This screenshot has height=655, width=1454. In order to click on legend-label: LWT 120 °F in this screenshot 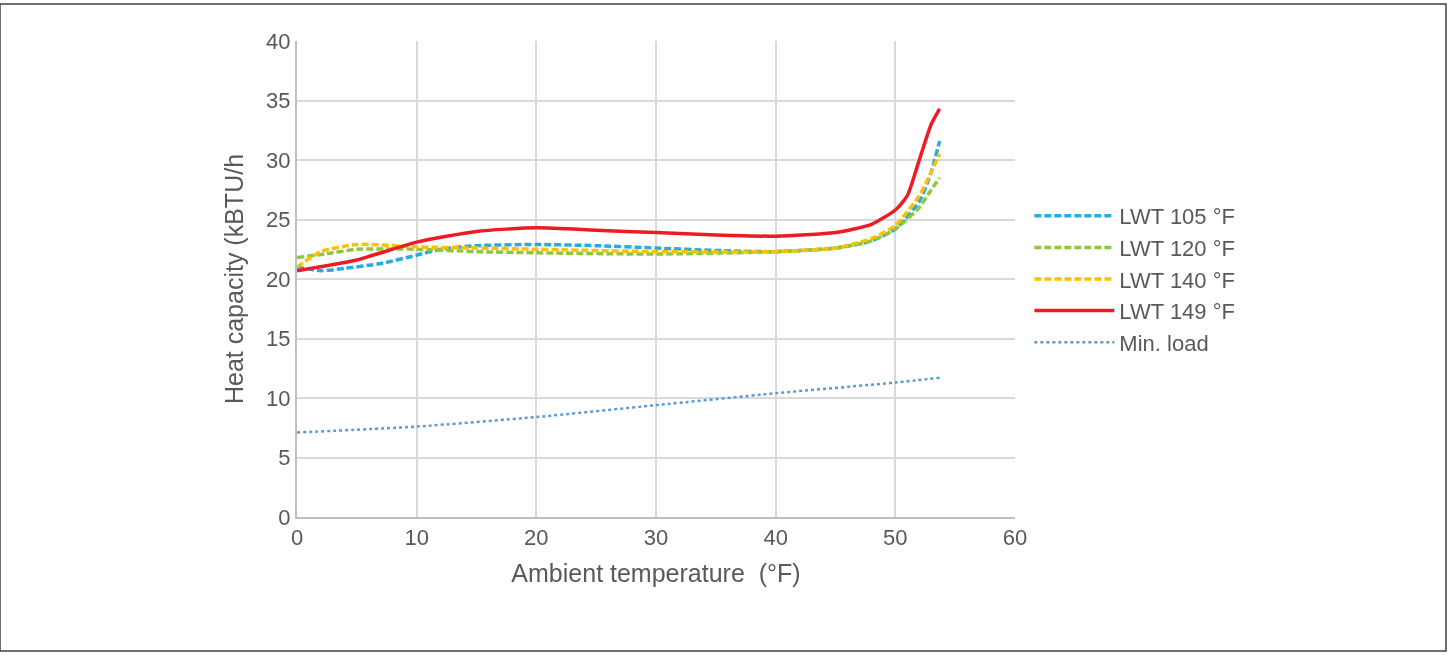, I will do `click(1177, 248)`.